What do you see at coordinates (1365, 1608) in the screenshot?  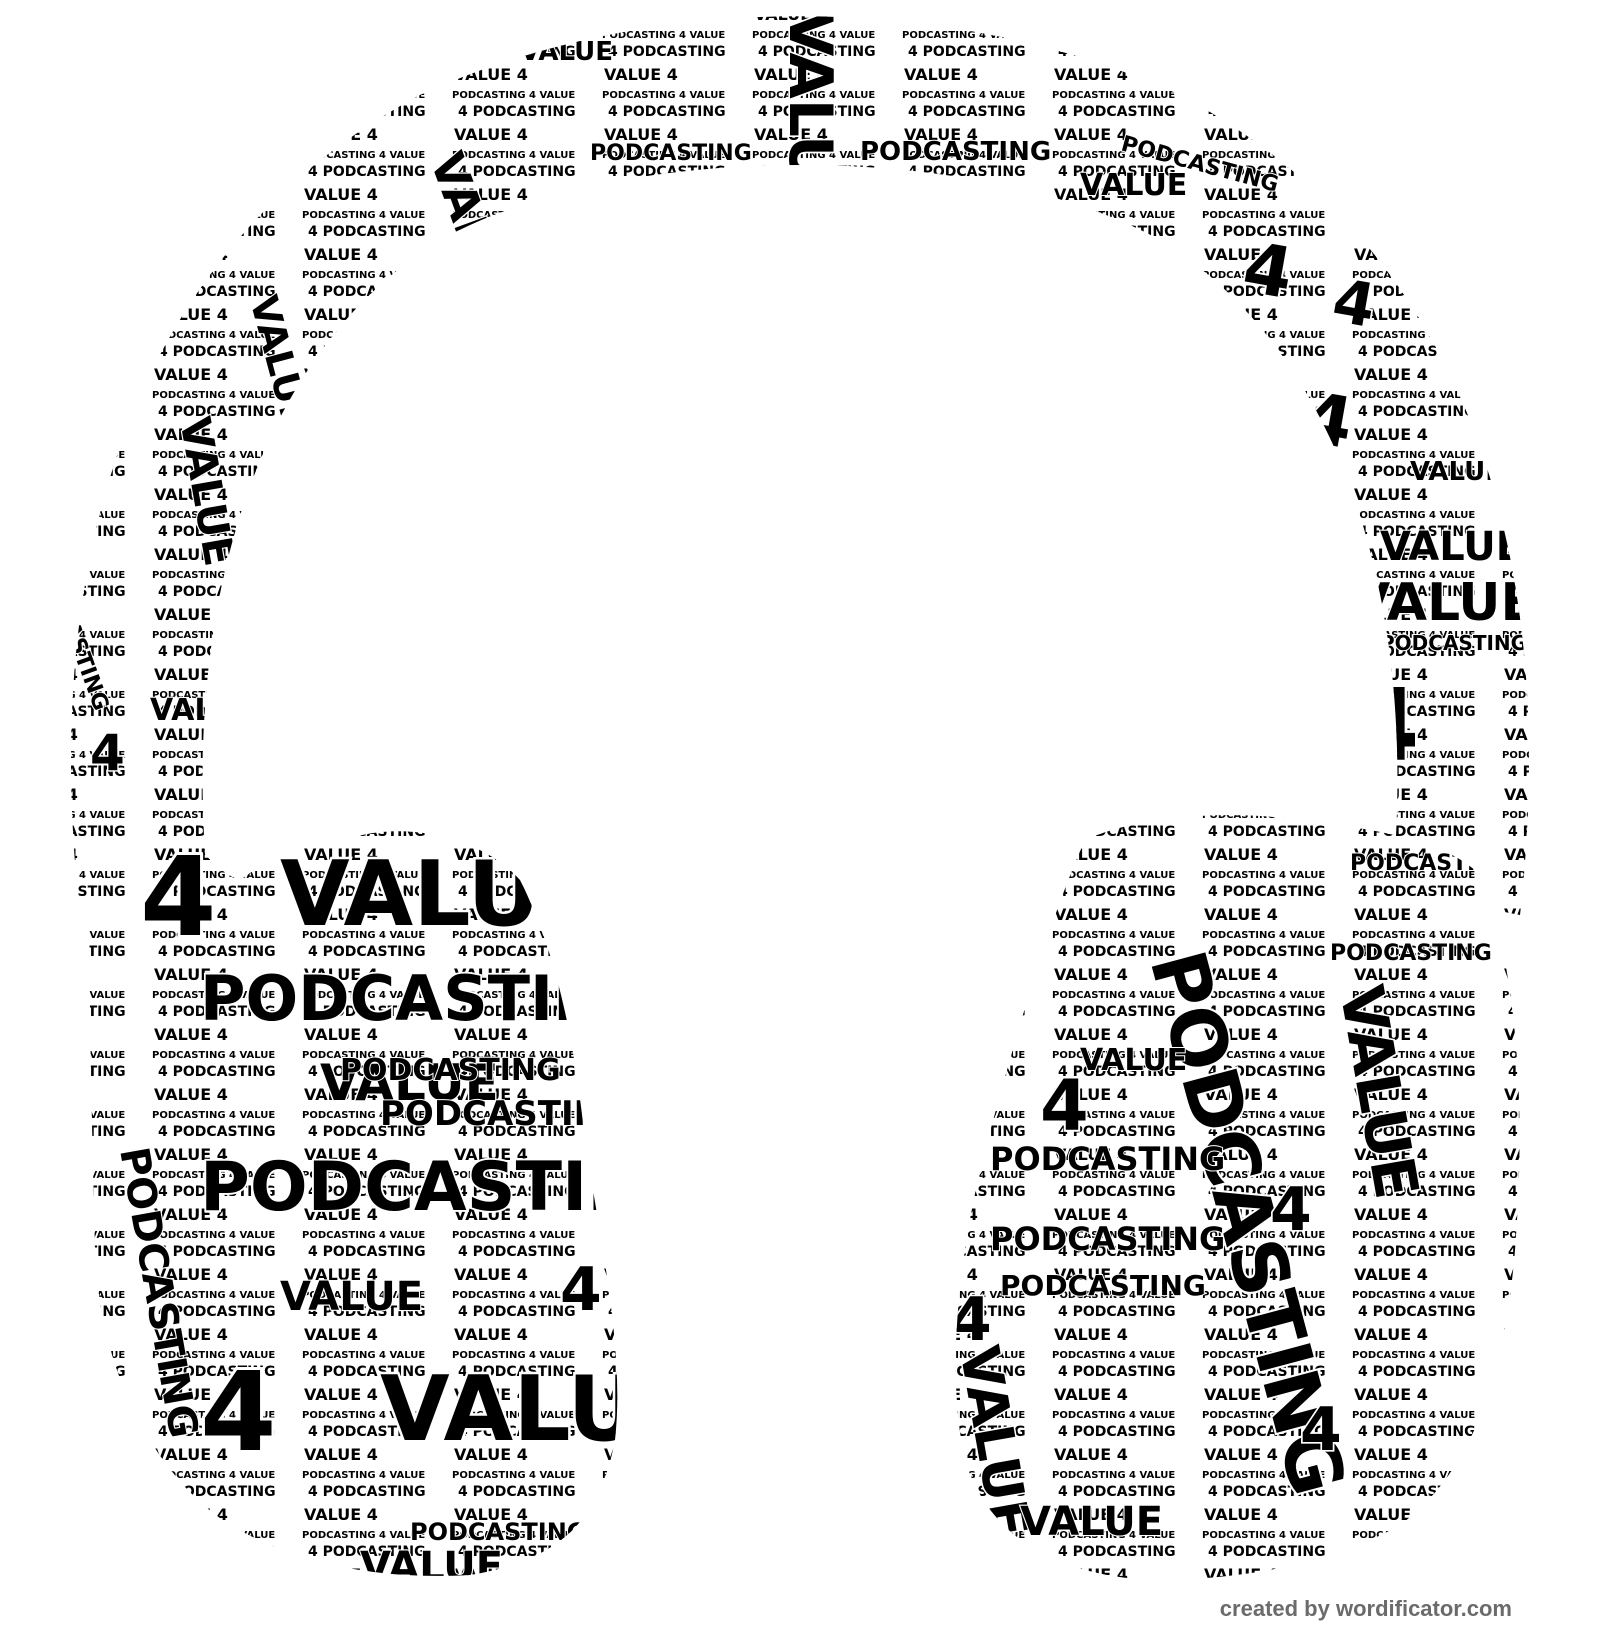 I see `credit-text: created by wordificator.com` at bounding box center [1365, 1608].